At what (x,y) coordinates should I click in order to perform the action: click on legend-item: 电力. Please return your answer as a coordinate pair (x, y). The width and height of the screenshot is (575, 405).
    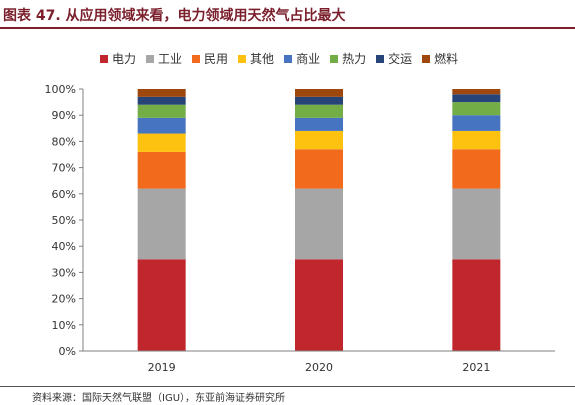
    Looking at the image, I should click on (118, 58).